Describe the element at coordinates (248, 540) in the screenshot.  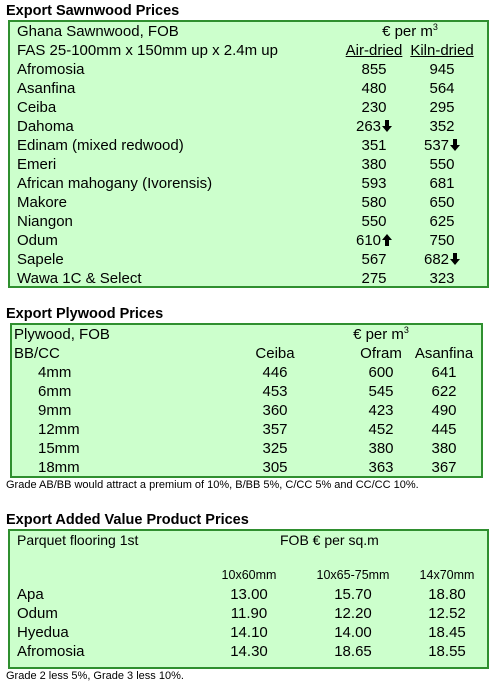
I see `header-row: Parquet flooring 1st FOB € per sq.m` at that location.